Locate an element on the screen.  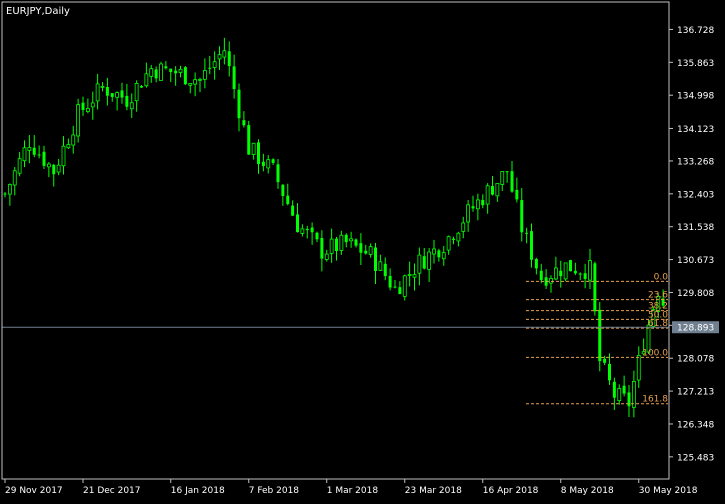
fib-level: 38.2 is located at coordinates (597, 307).